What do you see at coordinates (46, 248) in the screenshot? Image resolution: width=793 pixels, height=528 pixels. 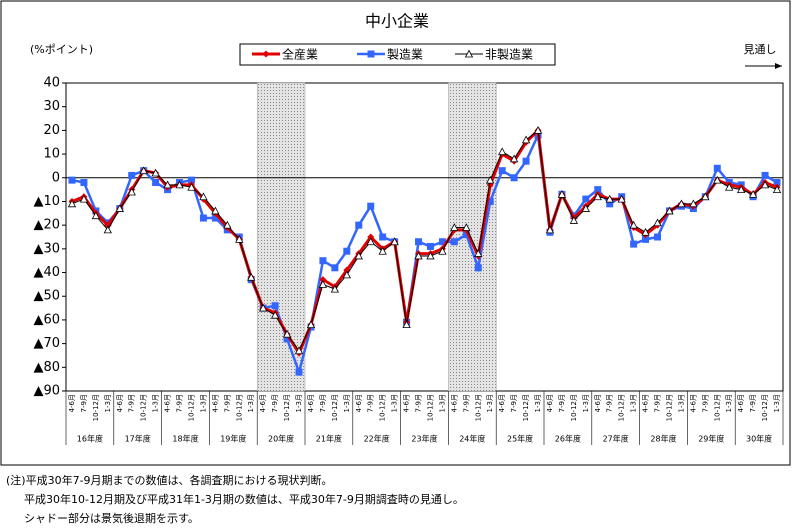 I see `y-tick-label: ▲30` at bounding box center [46, 248].